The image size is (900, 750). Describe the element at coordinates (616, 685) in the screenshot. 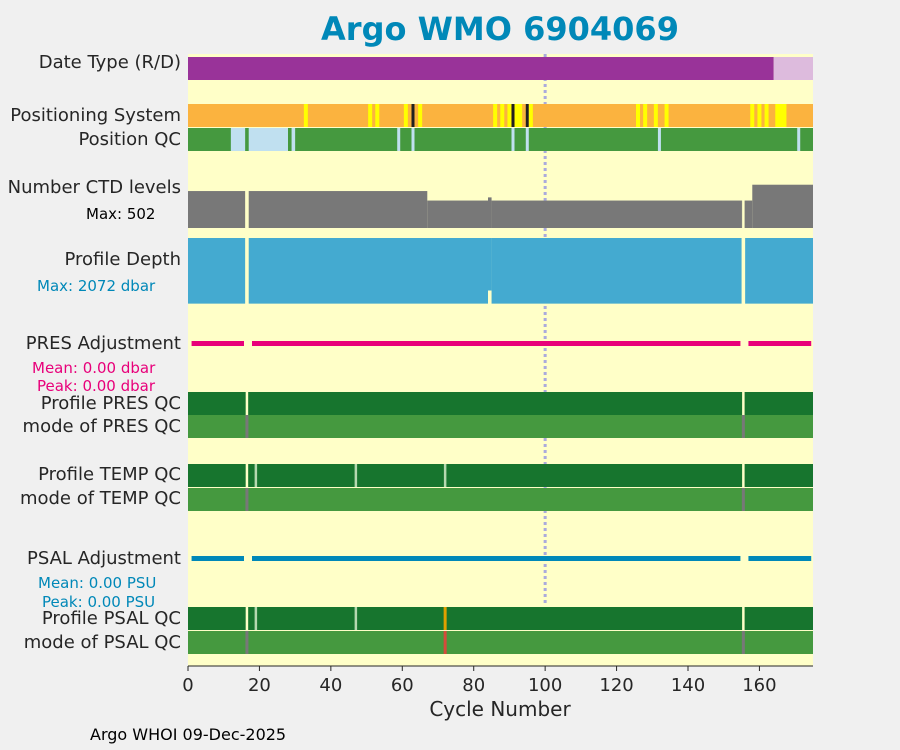

I see `x-tick-label: 120` at that location.